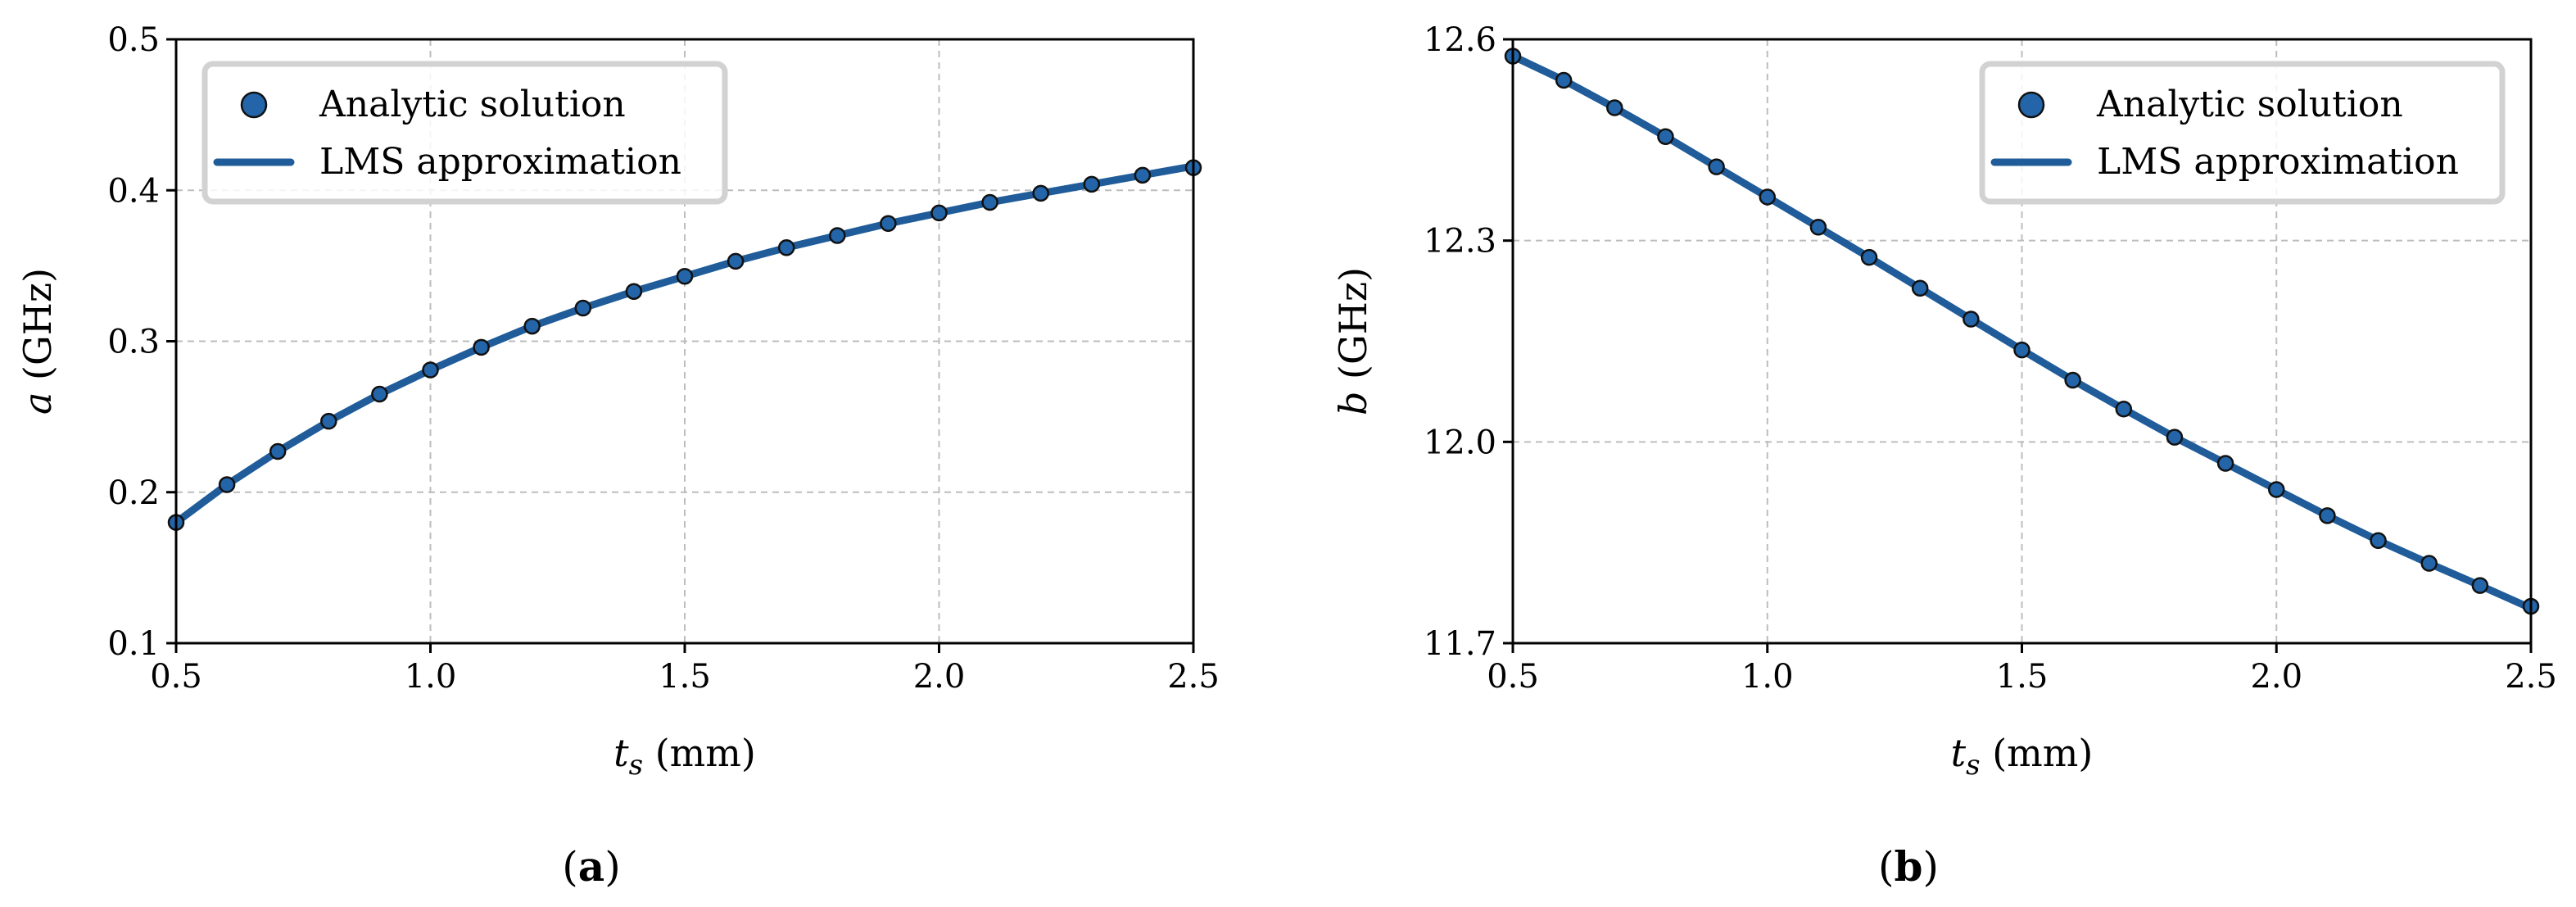  Describe the element at coordinates (176, 677) in the screenshot. I see `panel-a-xtick-label: 0.5` at that location.